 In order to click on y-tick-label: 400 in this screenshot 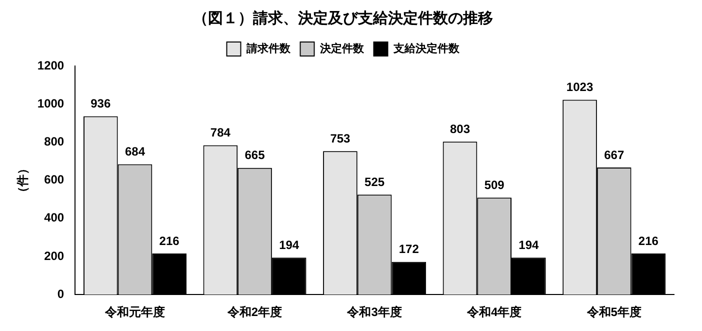, I will do `click(54, 217)`.